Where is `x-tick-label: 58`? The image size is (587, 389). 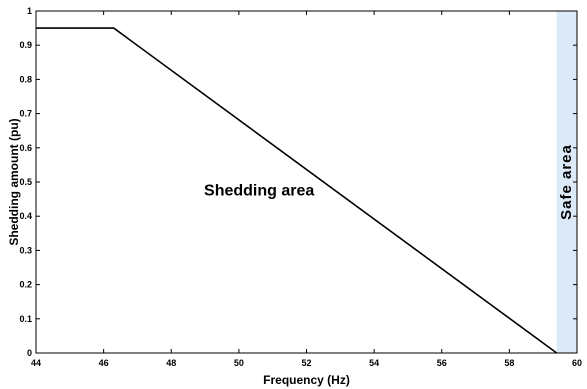
x-tick-label: 58 is located at coordinates (509, 363).